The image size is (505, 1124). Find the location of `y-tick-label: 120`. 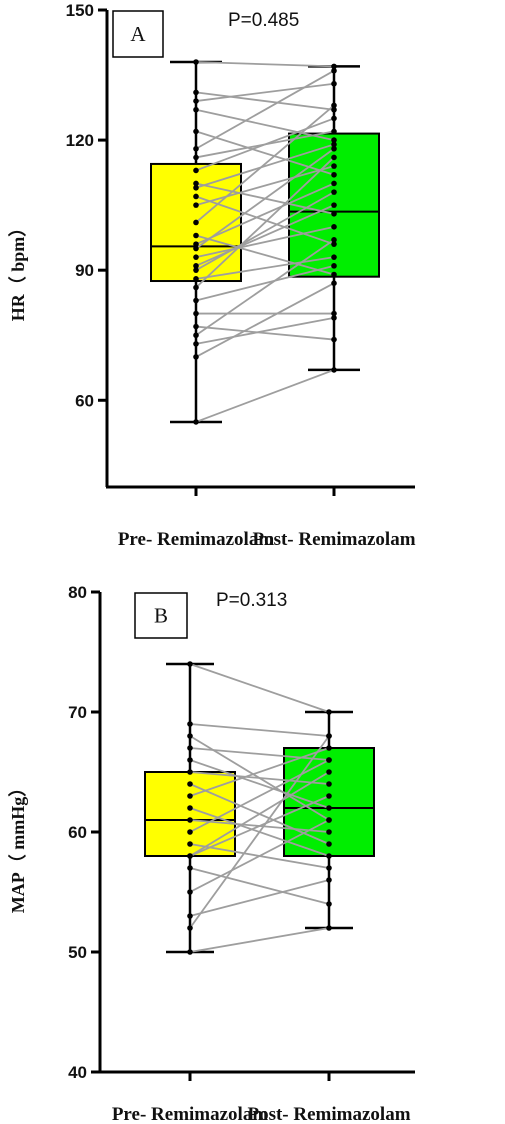

y-tick-label: 120 is located at coordinates (80, 140).